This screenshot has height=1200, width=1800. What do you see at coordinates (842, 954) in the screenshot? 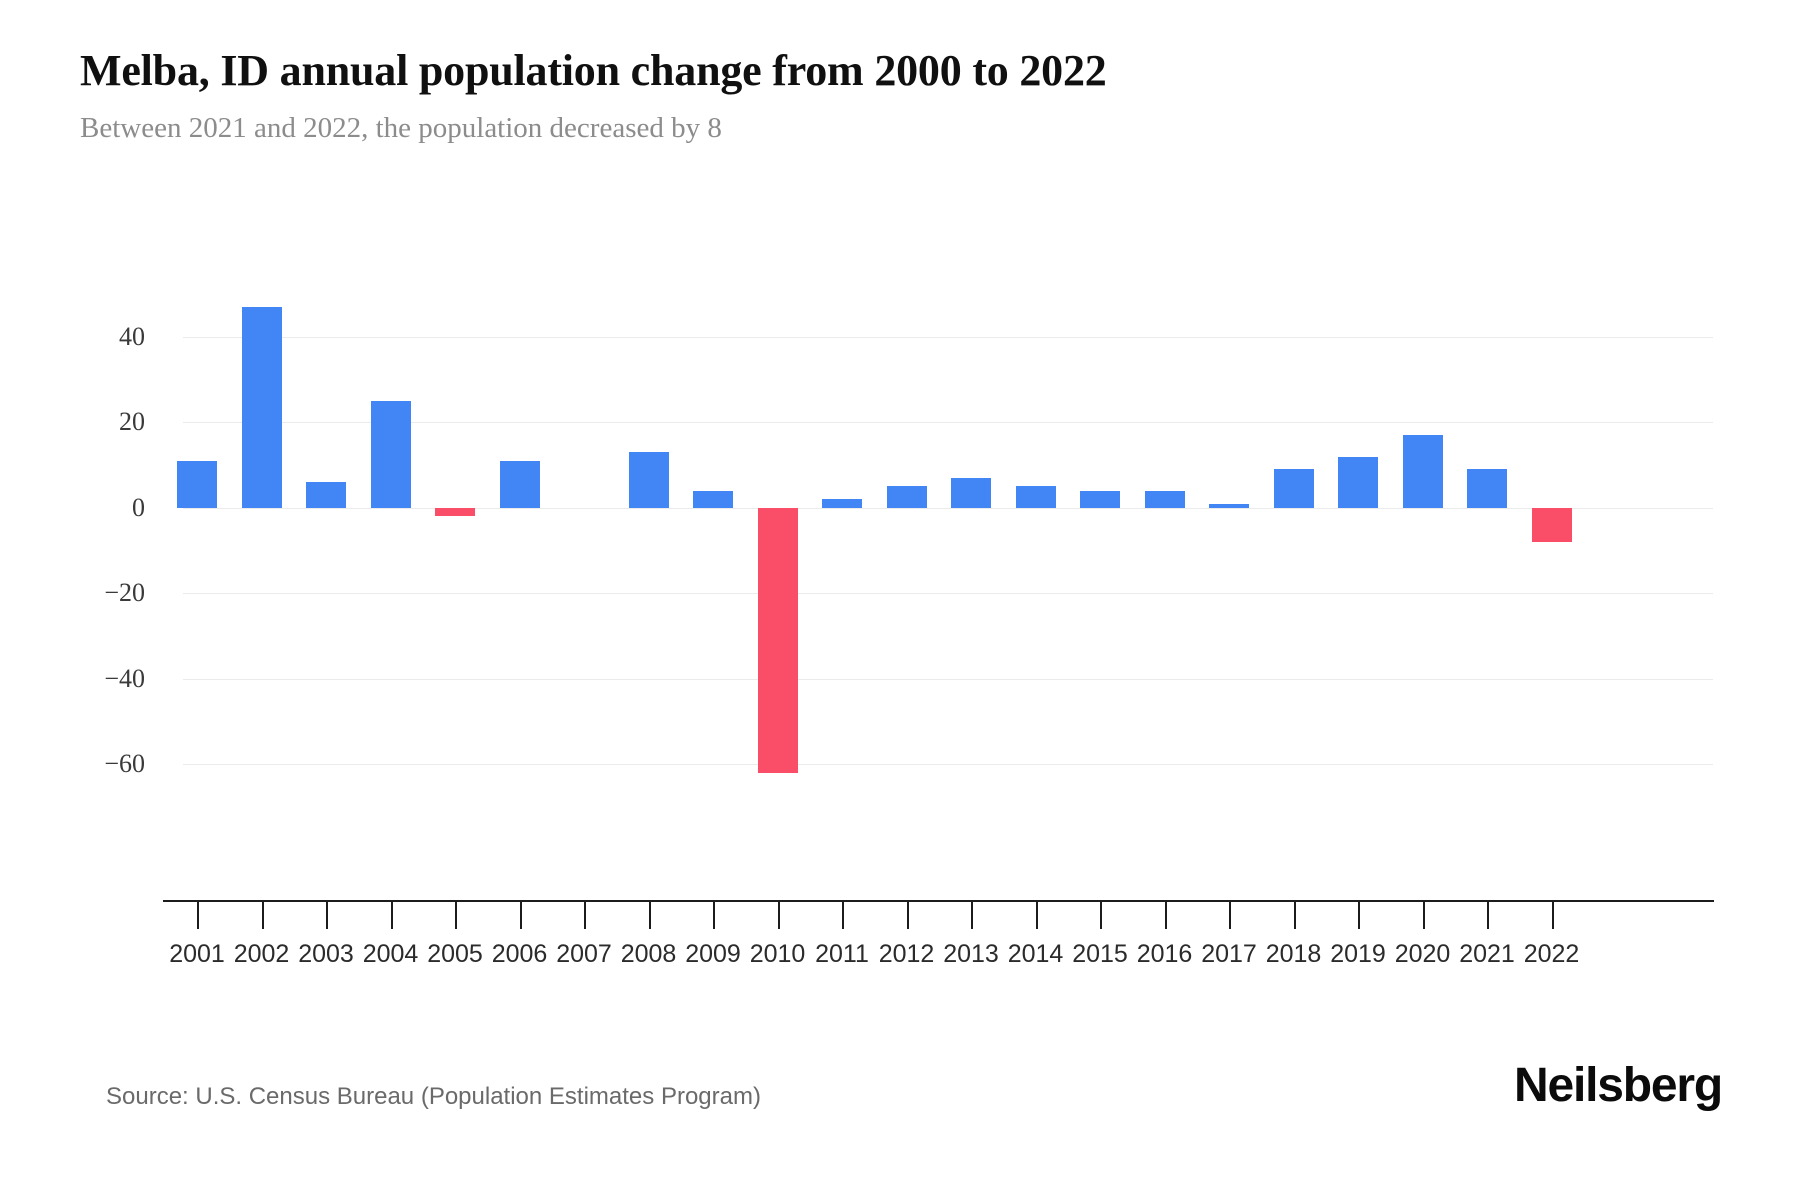
I see `x-axis-tick-label-2011: 2011` at bounding box center [842, 954].